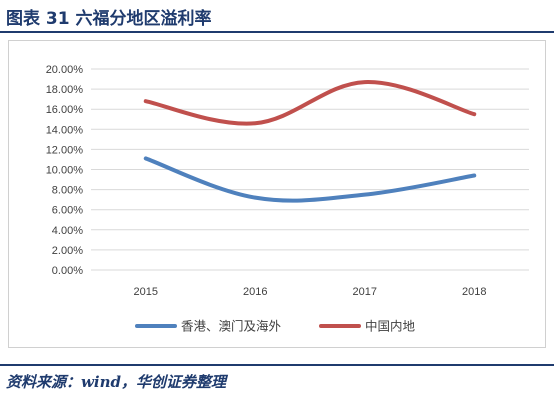  What do you see at coordinates (67, 251) in the screenshot?
I see `y-tick-label: 2.00%` at bounding box center [67, 251].